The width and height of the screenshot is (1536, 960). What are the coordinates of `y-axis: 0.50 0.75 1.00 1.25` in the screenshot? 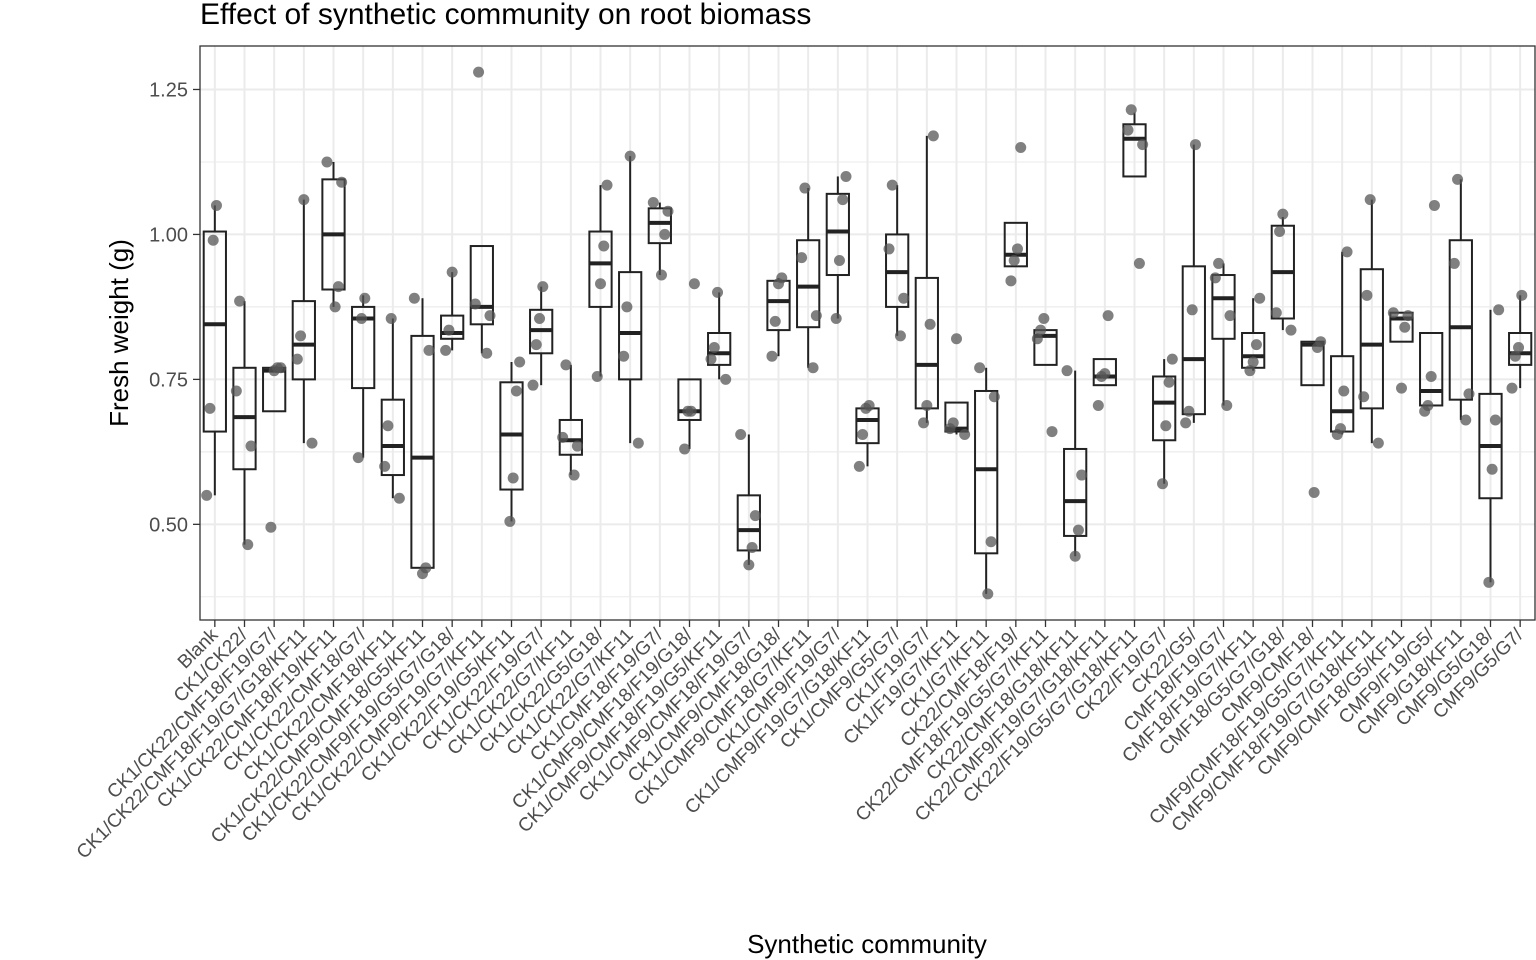 It's located at (174, 307).